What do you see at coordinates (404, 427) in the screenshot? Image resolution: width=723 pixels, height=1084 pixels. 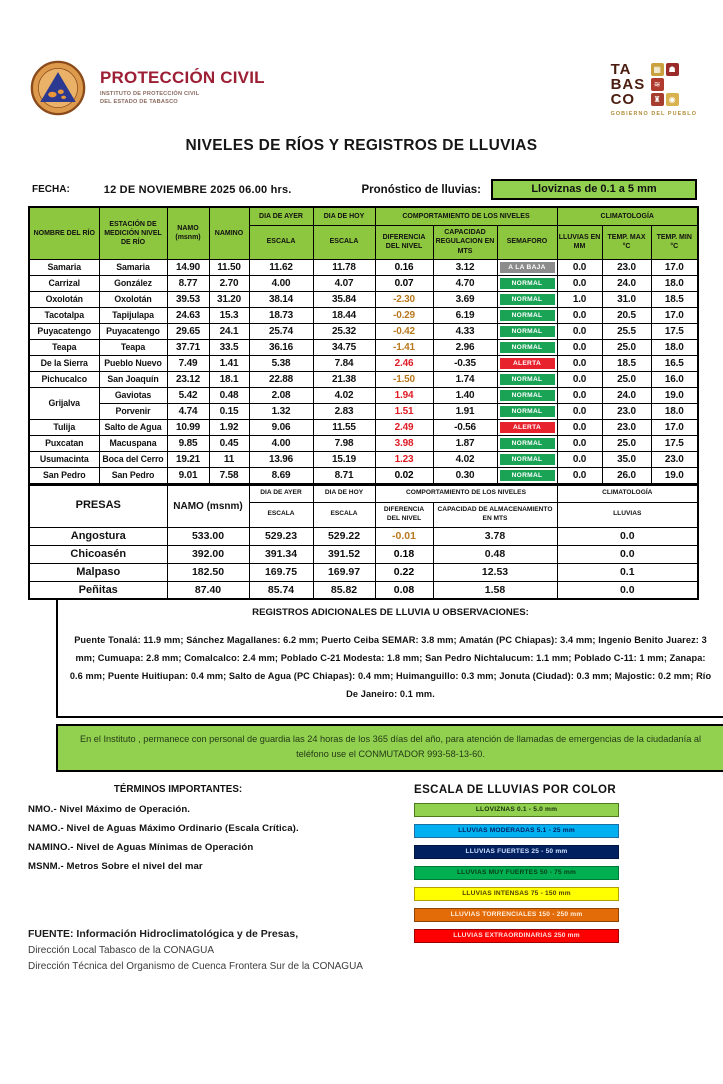 I see `cell-dif: 2.49` at bounding box center [404, 427].